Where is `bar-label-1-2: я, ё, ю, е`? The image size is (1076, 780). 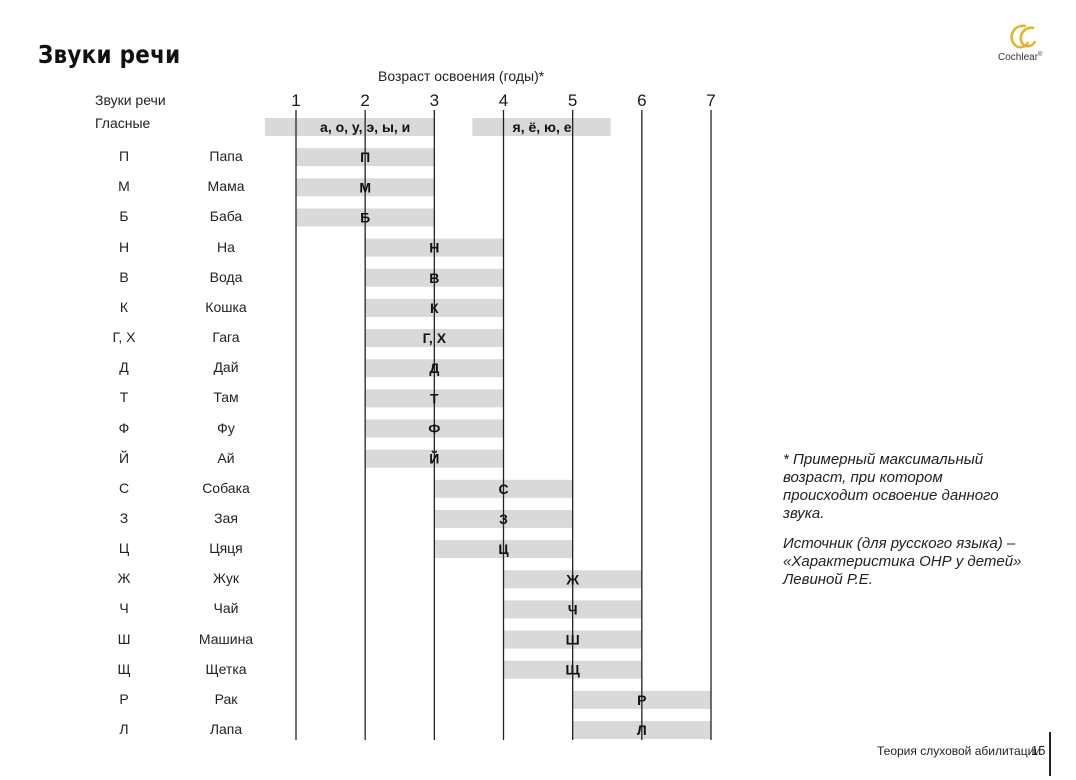 bar-label-1-2: я, ё, ю, е is located at coordinates (542, 127).